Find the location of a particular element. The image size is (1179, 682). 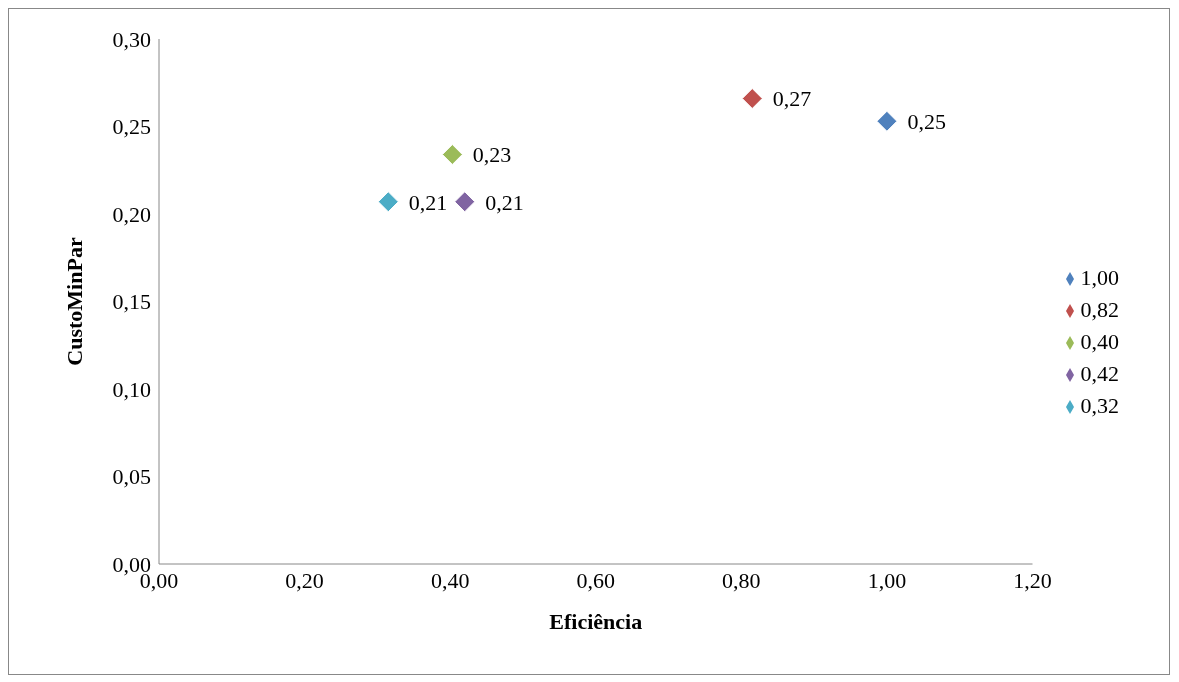

y-axis-title: CustoMinPar is located at coordinates (74, 301).